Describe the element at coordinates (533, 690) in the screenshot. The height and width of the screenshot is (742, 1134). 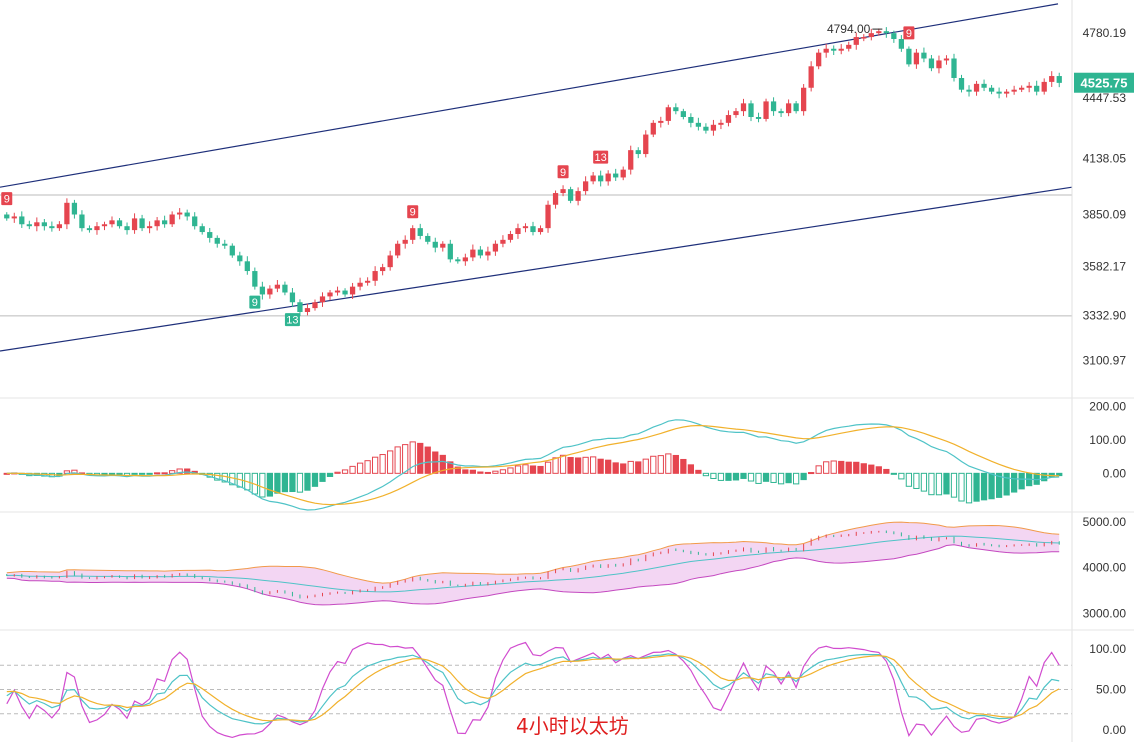
I see `kdj-j-line` at that location.